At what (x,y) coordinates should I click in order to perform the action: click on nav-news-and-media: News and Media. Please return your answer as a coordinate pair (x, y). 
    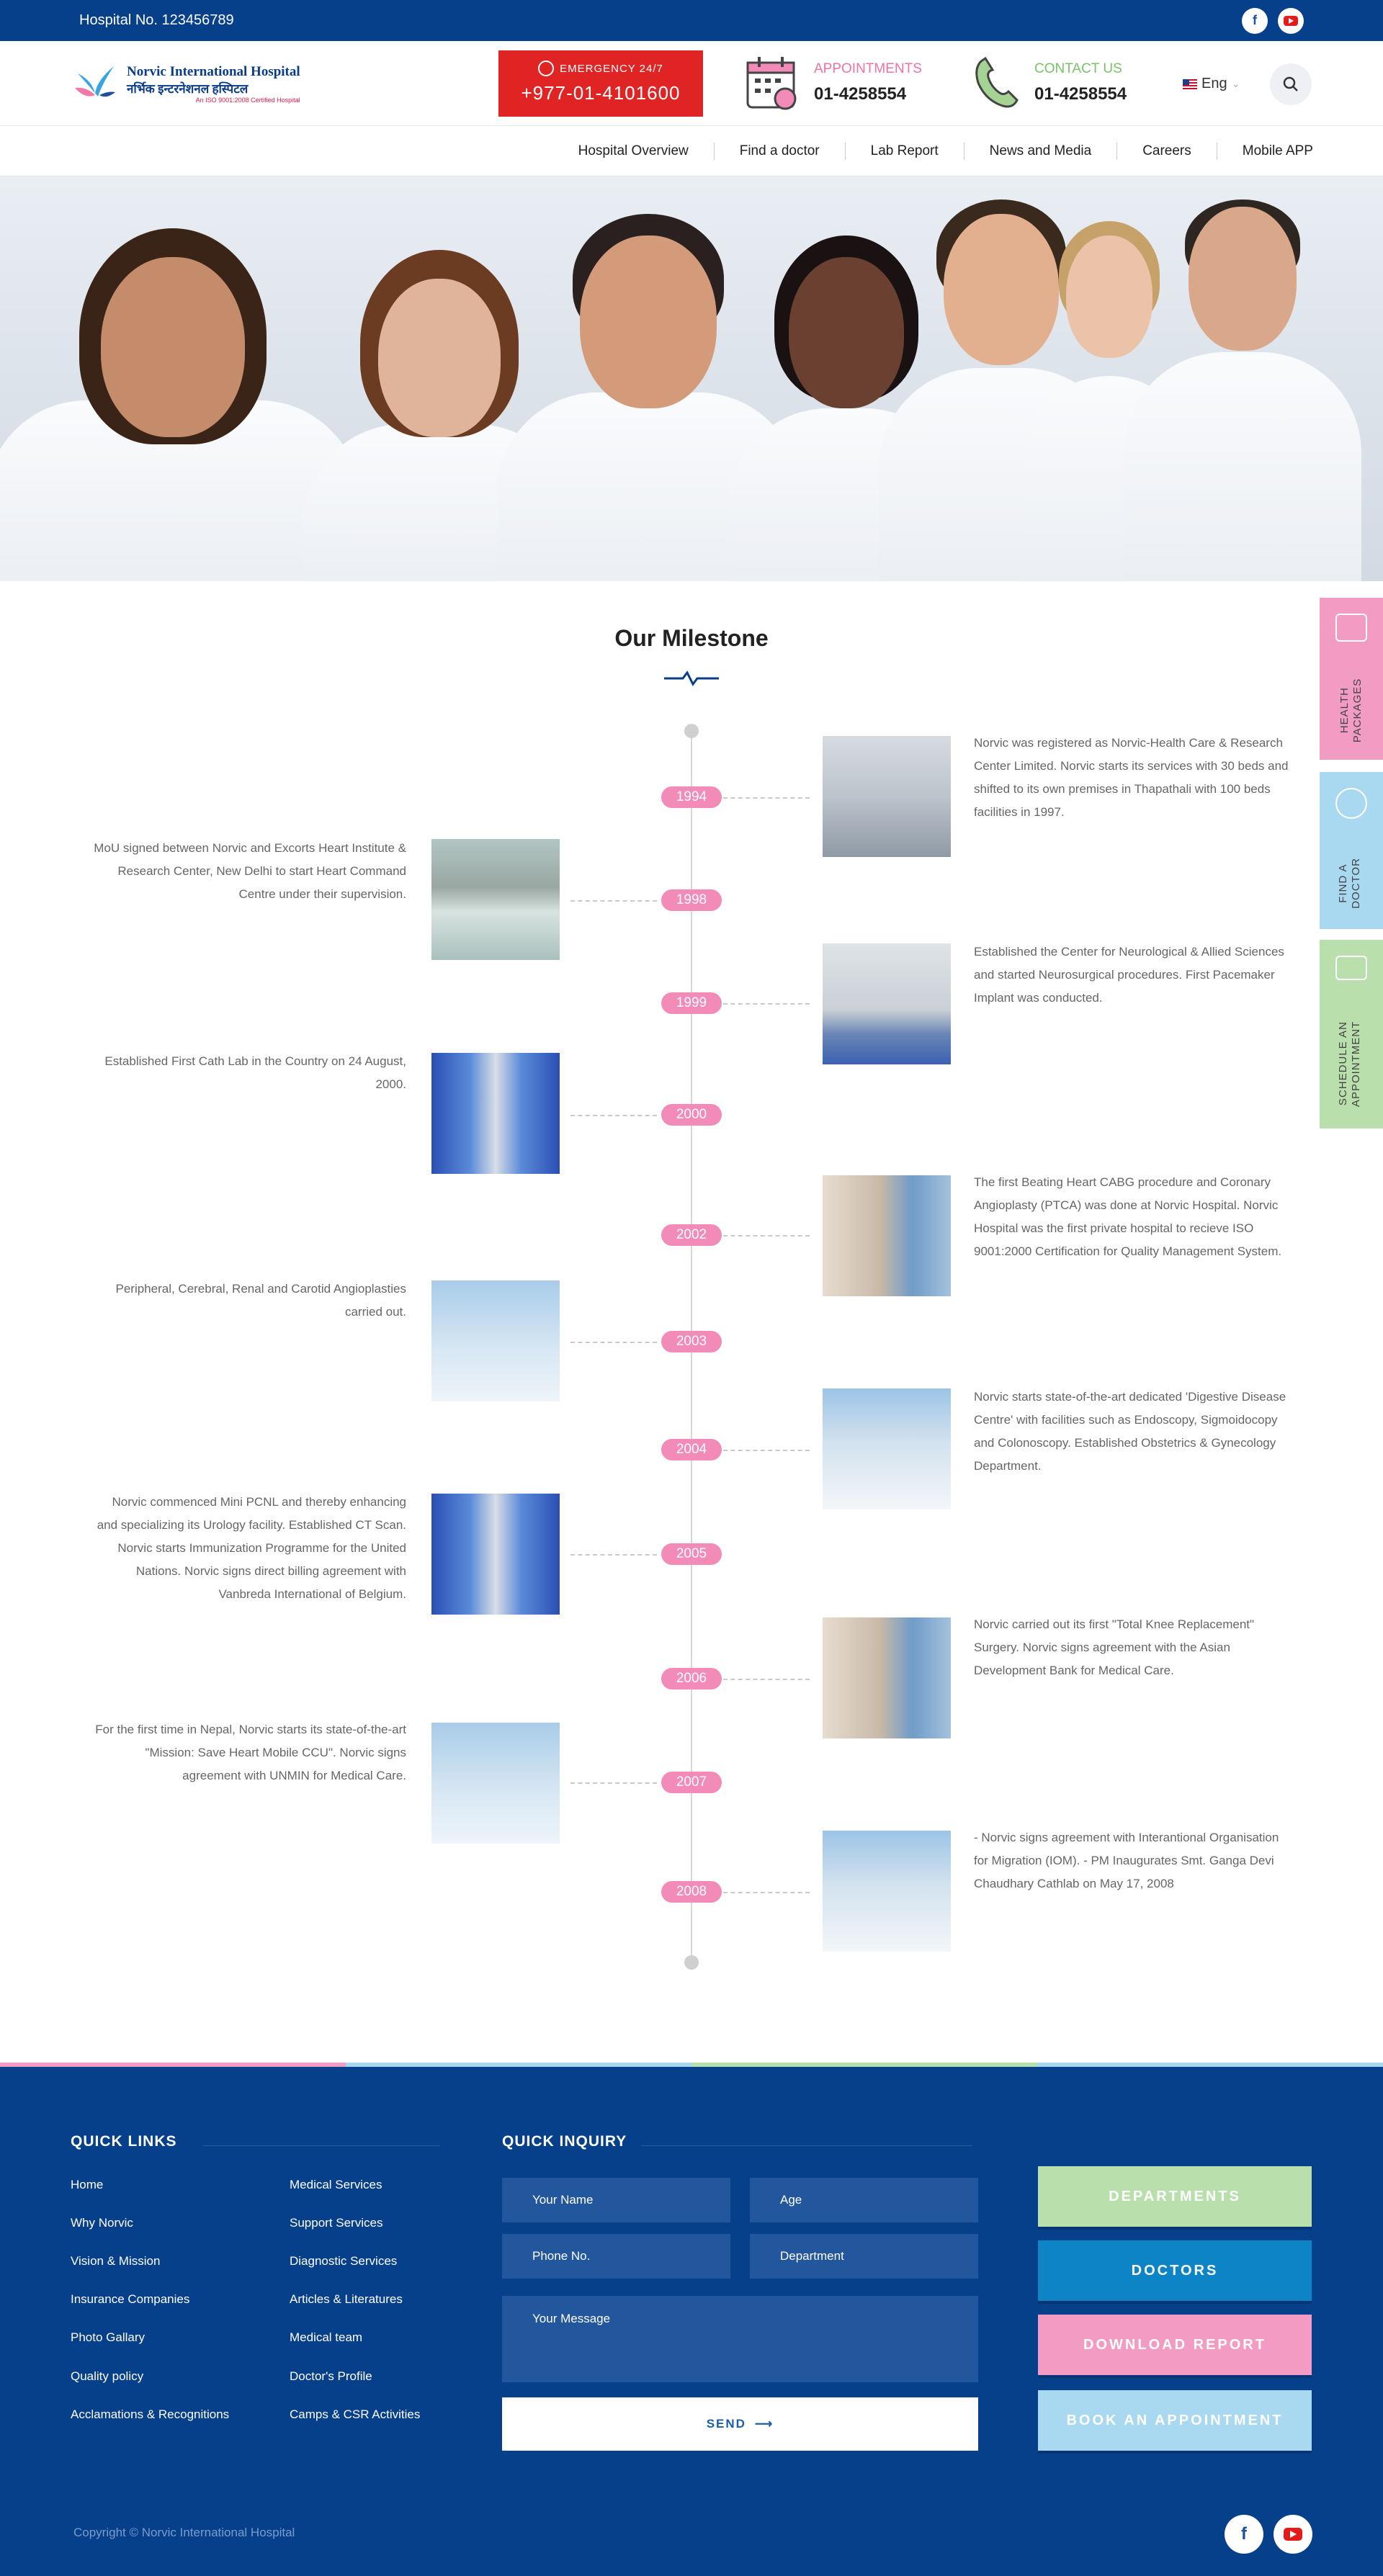
    Looking at the image, I should click on (1041, 151).